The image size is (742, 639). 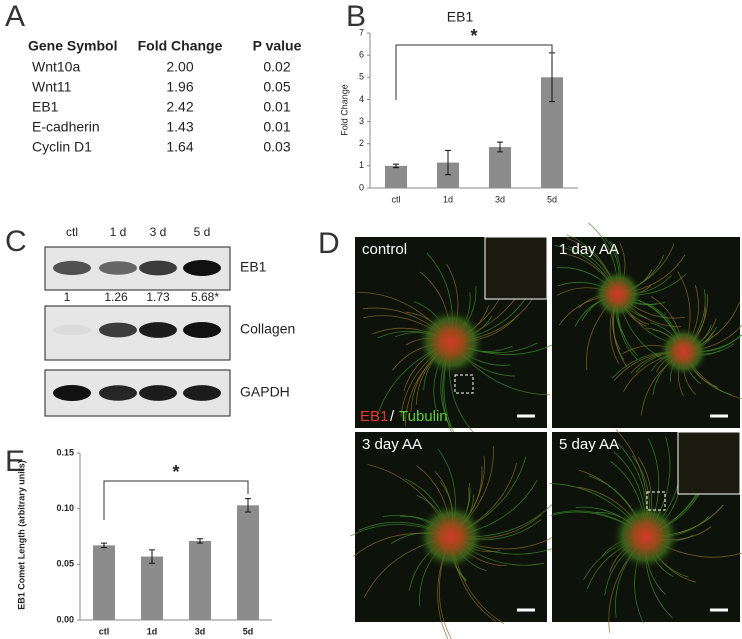 I want to click on y-tick-label: 0.10, so click(x=65, y=508).